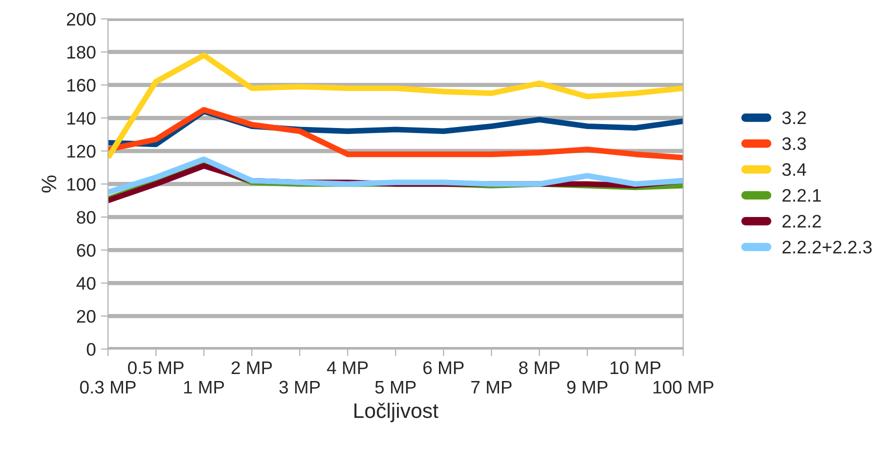  I want to click on x-tick-label: 1 MP, so click(204, 387).